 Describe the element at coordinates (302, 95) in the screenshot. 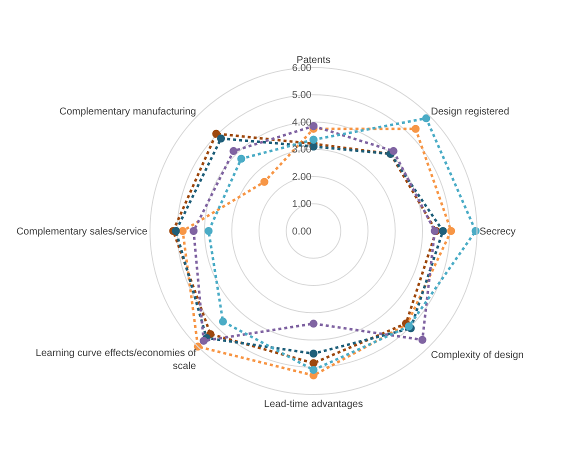

I see `y-tick-label: 5.00` at that location.